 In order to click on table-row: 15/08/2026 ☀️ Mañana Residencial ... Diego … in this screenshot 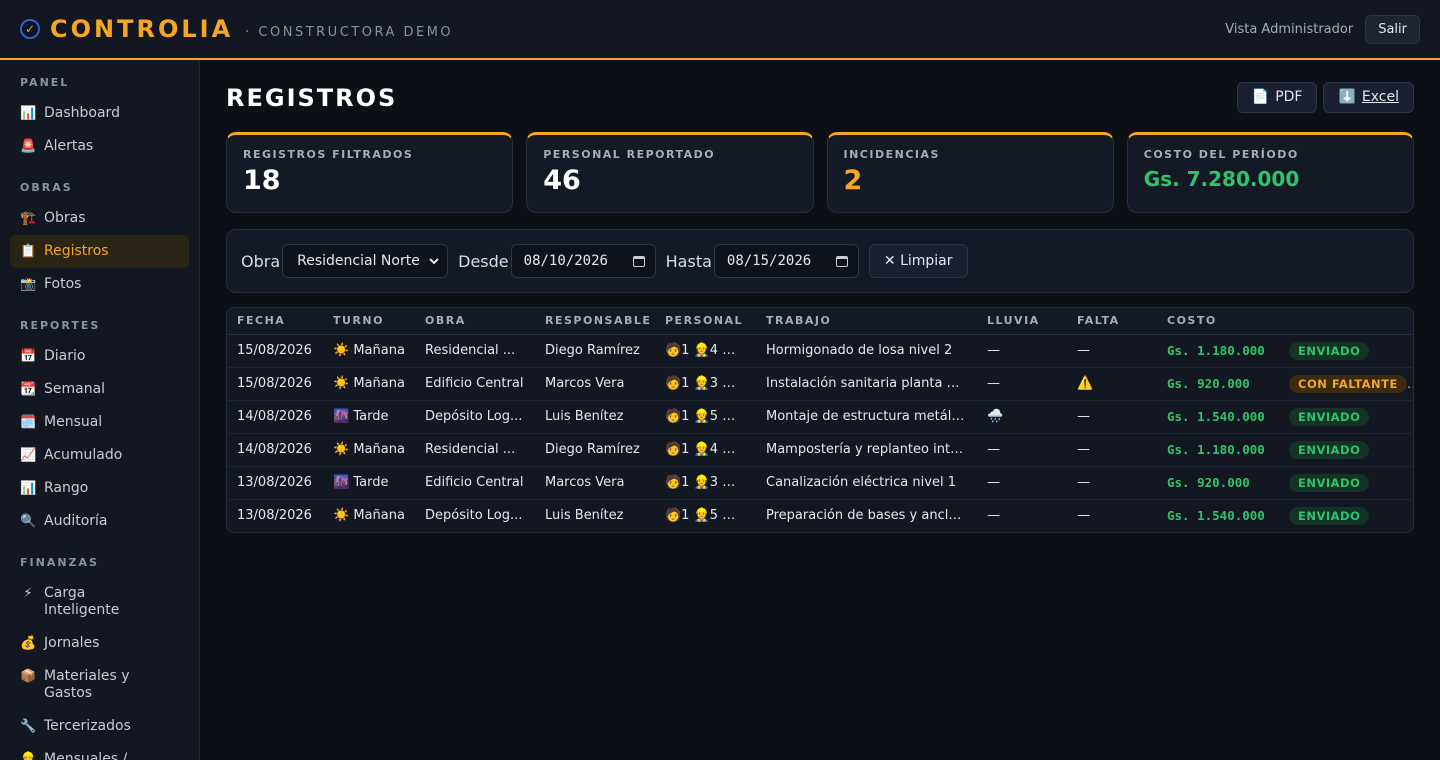, I will do `click(820, 351)`.